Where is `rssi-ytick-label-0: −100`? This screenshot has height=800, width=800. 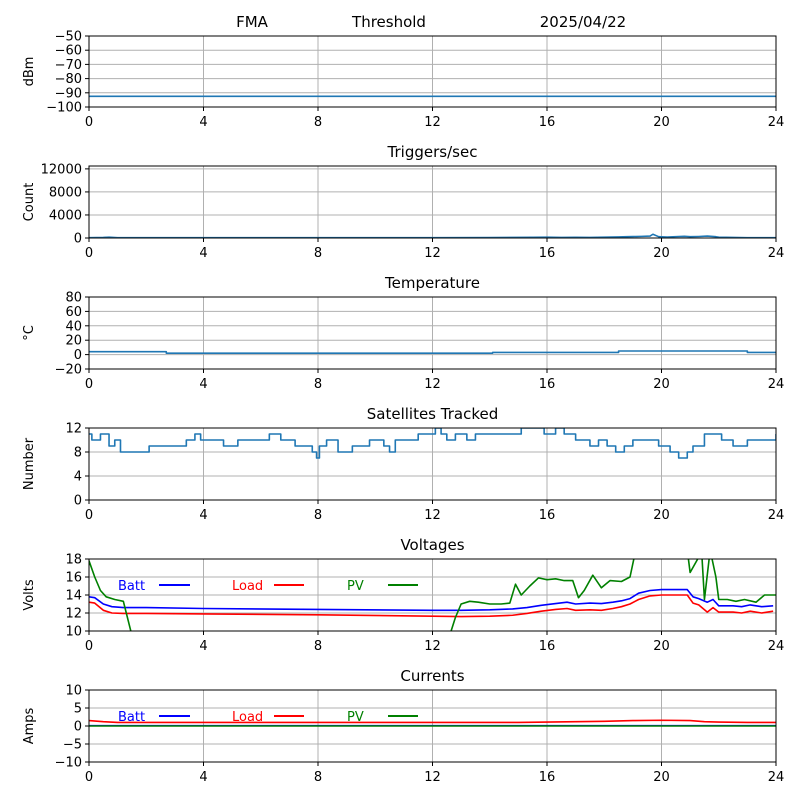 rssi-ytick-label-0: −100 is located at coordinates (64, 108).